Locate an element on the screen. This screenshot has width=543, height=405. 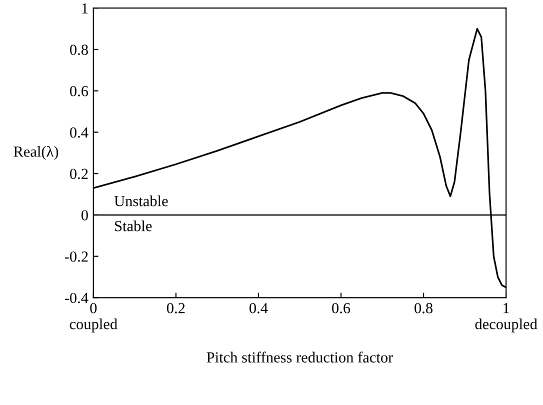
annotation: Stable is located at coordinates (133, 226).